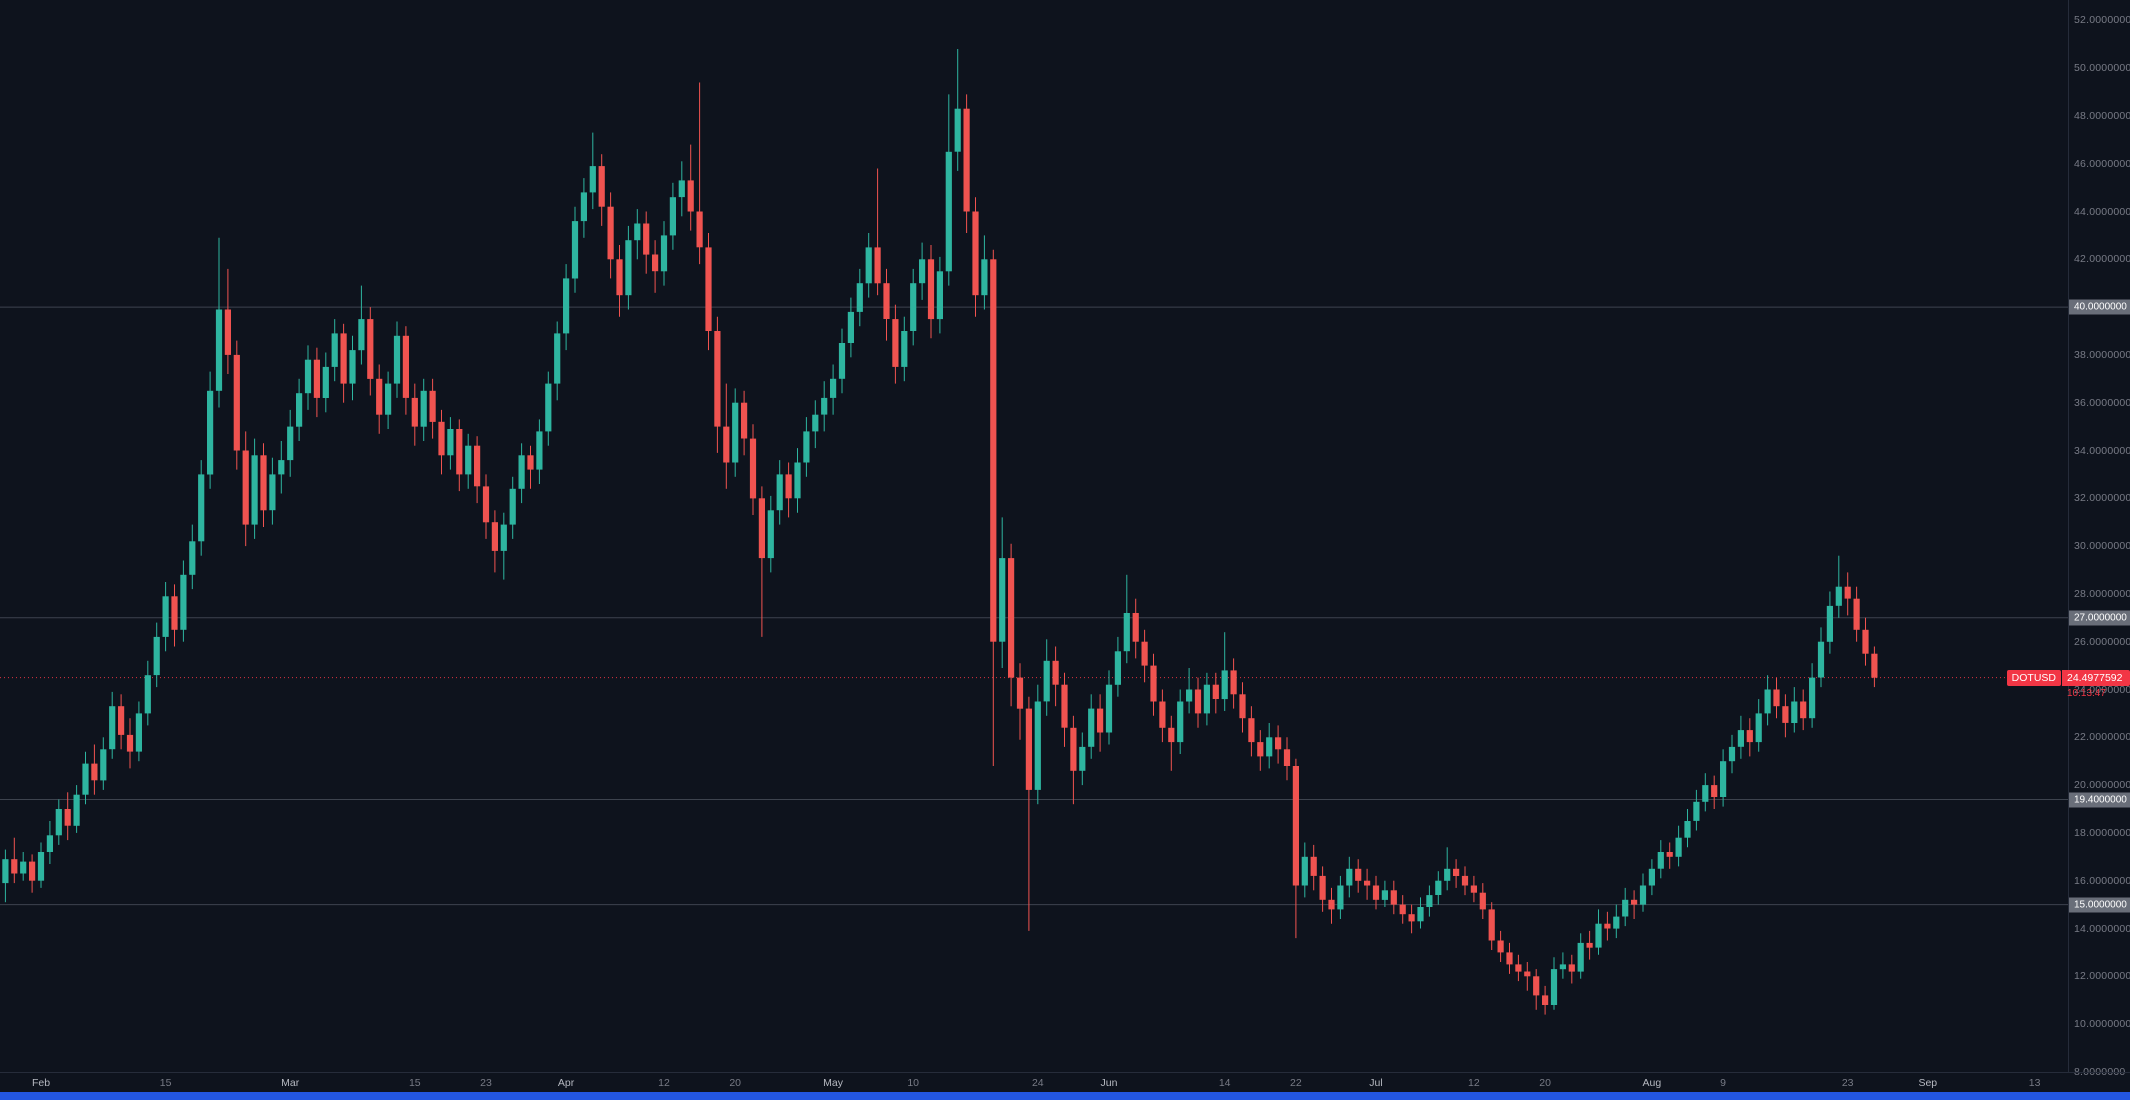 The image size is (2130, 1100). Describe the element at coordinates (290, 1083) in the screenshot. I see `time-tick-label: Mar` at that location.